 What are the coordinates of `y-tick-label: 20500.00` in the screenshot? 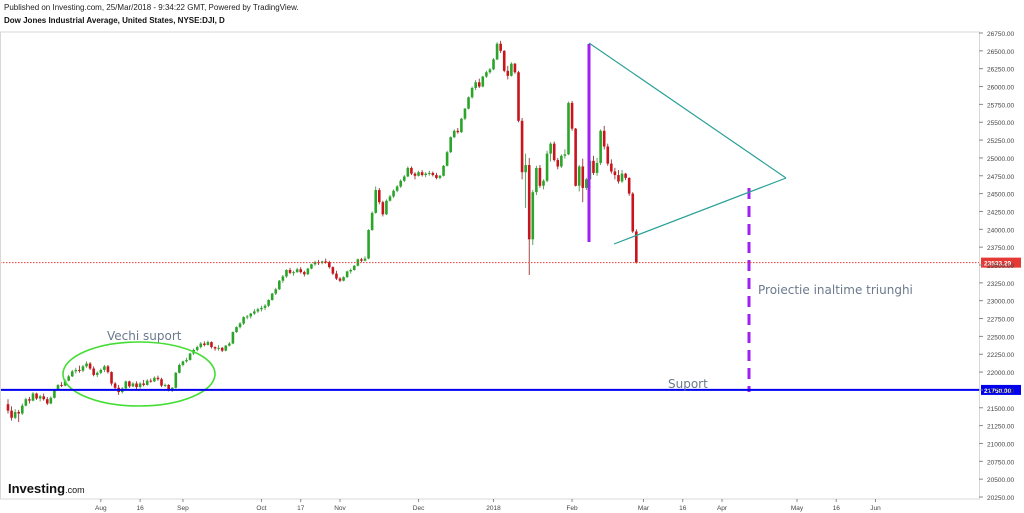 It's located at (1000, 480).